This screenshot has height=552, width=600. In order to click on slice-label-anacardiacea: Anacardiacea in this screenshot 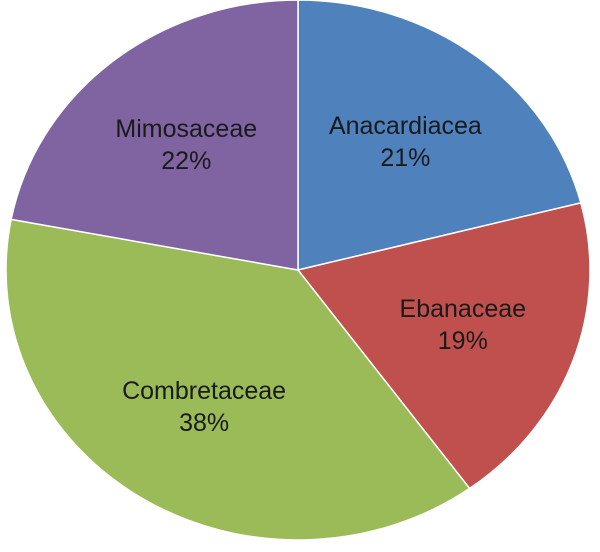, I will do `click(405, 126)`.